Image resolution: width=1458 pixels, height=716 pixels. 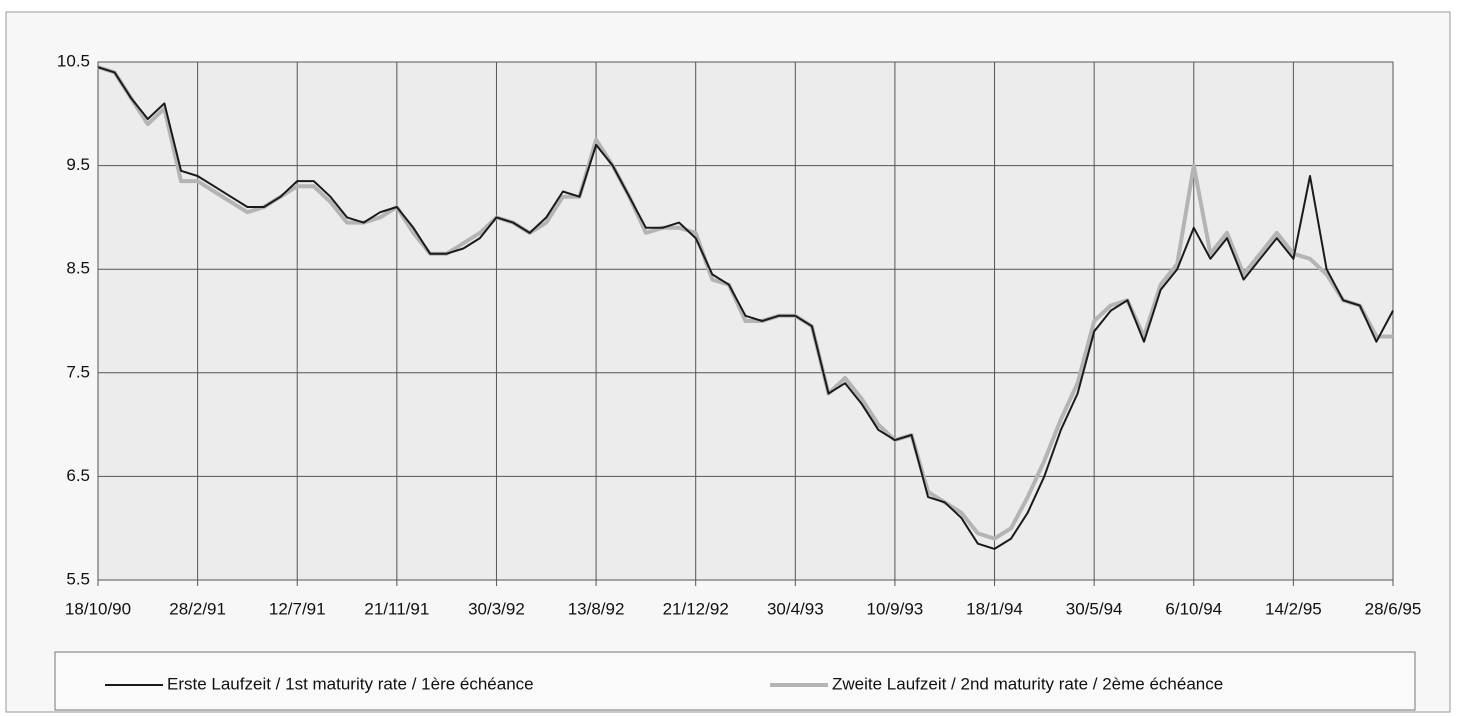 What do you see at coordinates (197, 608) in the screenshot?
I see `x-tick-label: 28/2/91` at bounding box center [197, 608].